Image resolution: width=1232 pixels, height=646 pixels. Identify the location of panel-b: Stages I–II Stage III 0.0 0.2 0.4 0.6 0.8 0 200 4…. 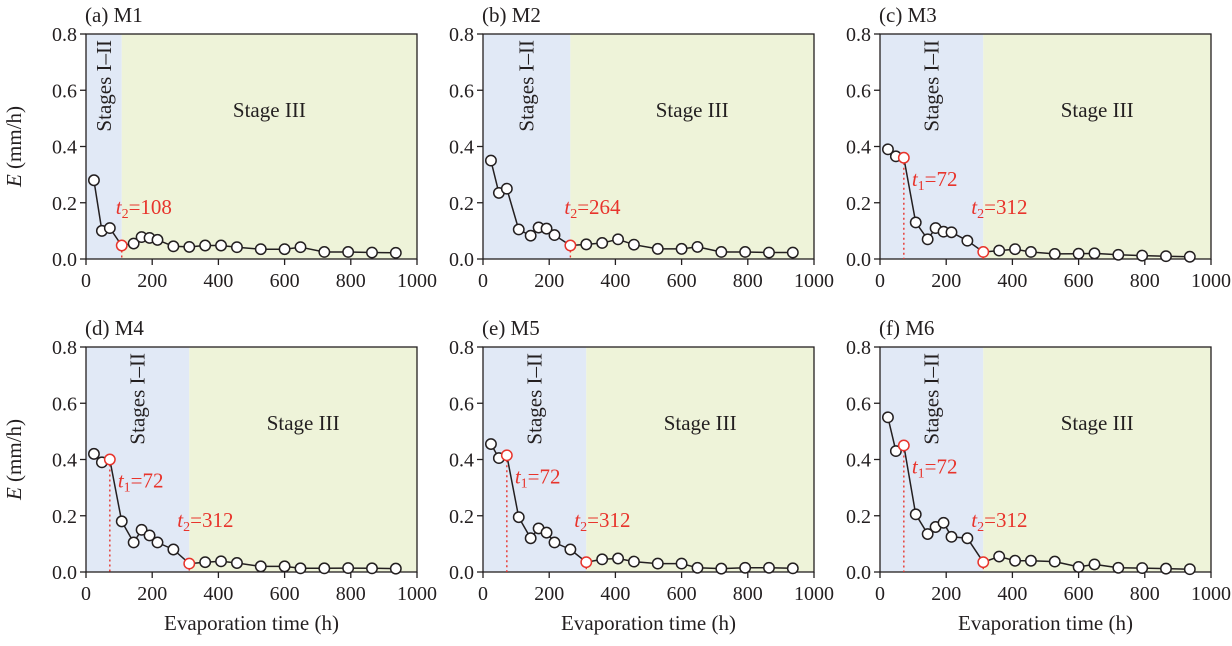
(641, 147).